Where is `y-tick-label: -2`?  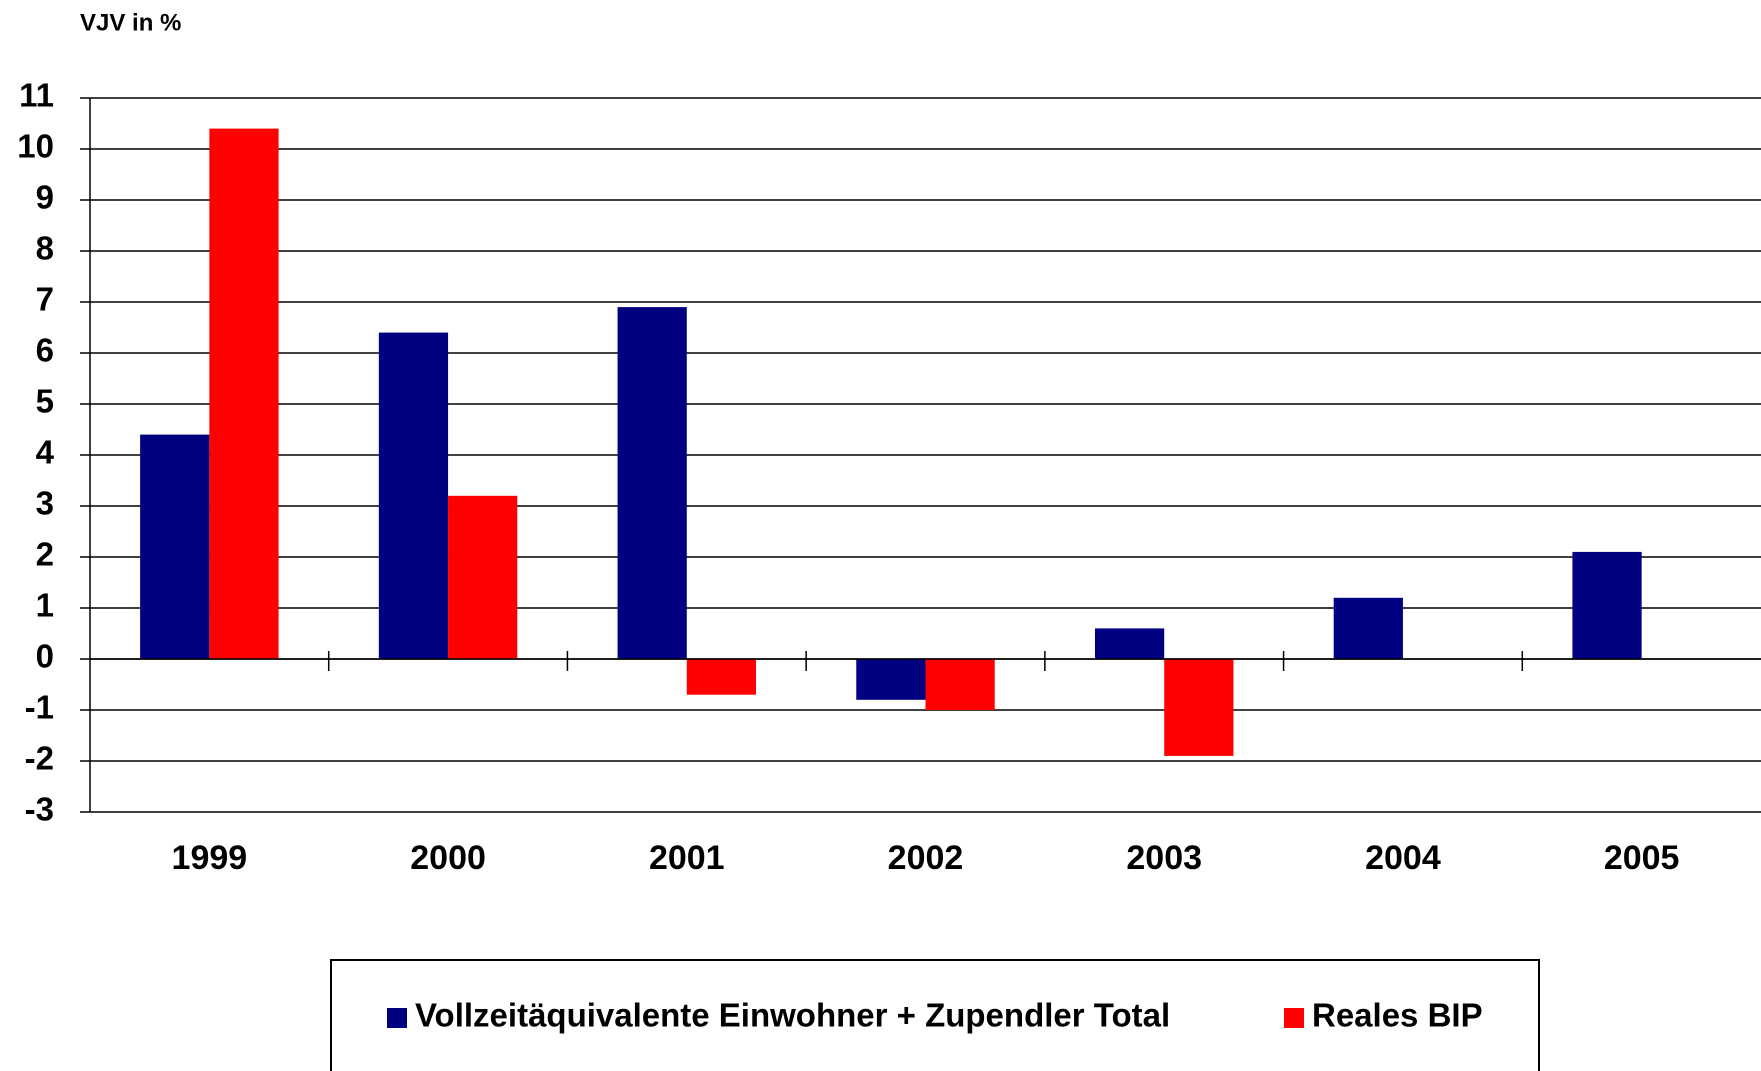
y-tick-label: -2 is located at coordinates (39, 758).